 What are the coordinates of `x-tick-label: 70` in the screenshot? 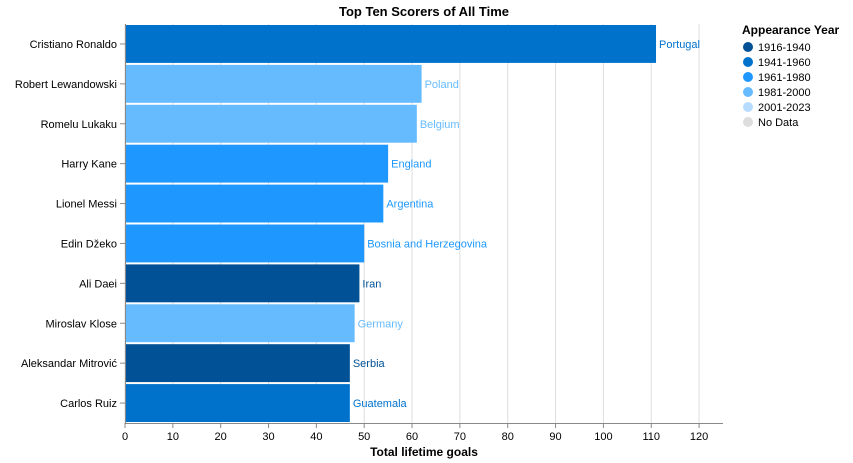 It's located at (460, 437).